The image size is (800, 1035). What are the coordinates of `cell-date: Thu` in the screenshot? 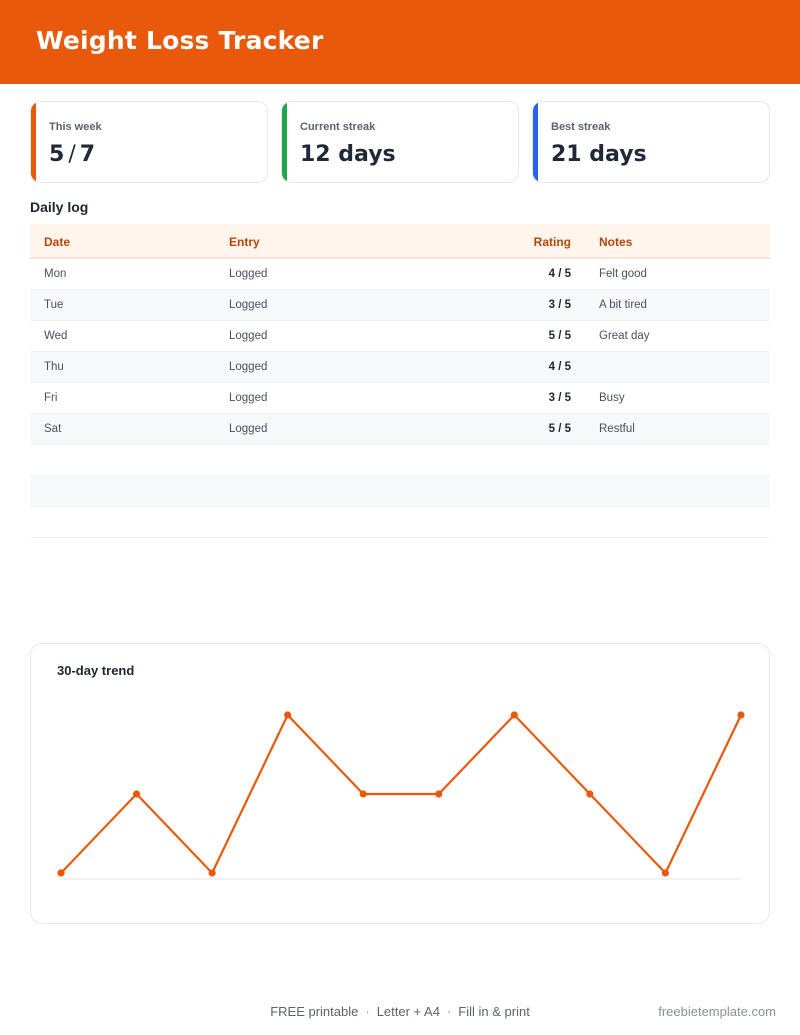 It's located at (54, 367).